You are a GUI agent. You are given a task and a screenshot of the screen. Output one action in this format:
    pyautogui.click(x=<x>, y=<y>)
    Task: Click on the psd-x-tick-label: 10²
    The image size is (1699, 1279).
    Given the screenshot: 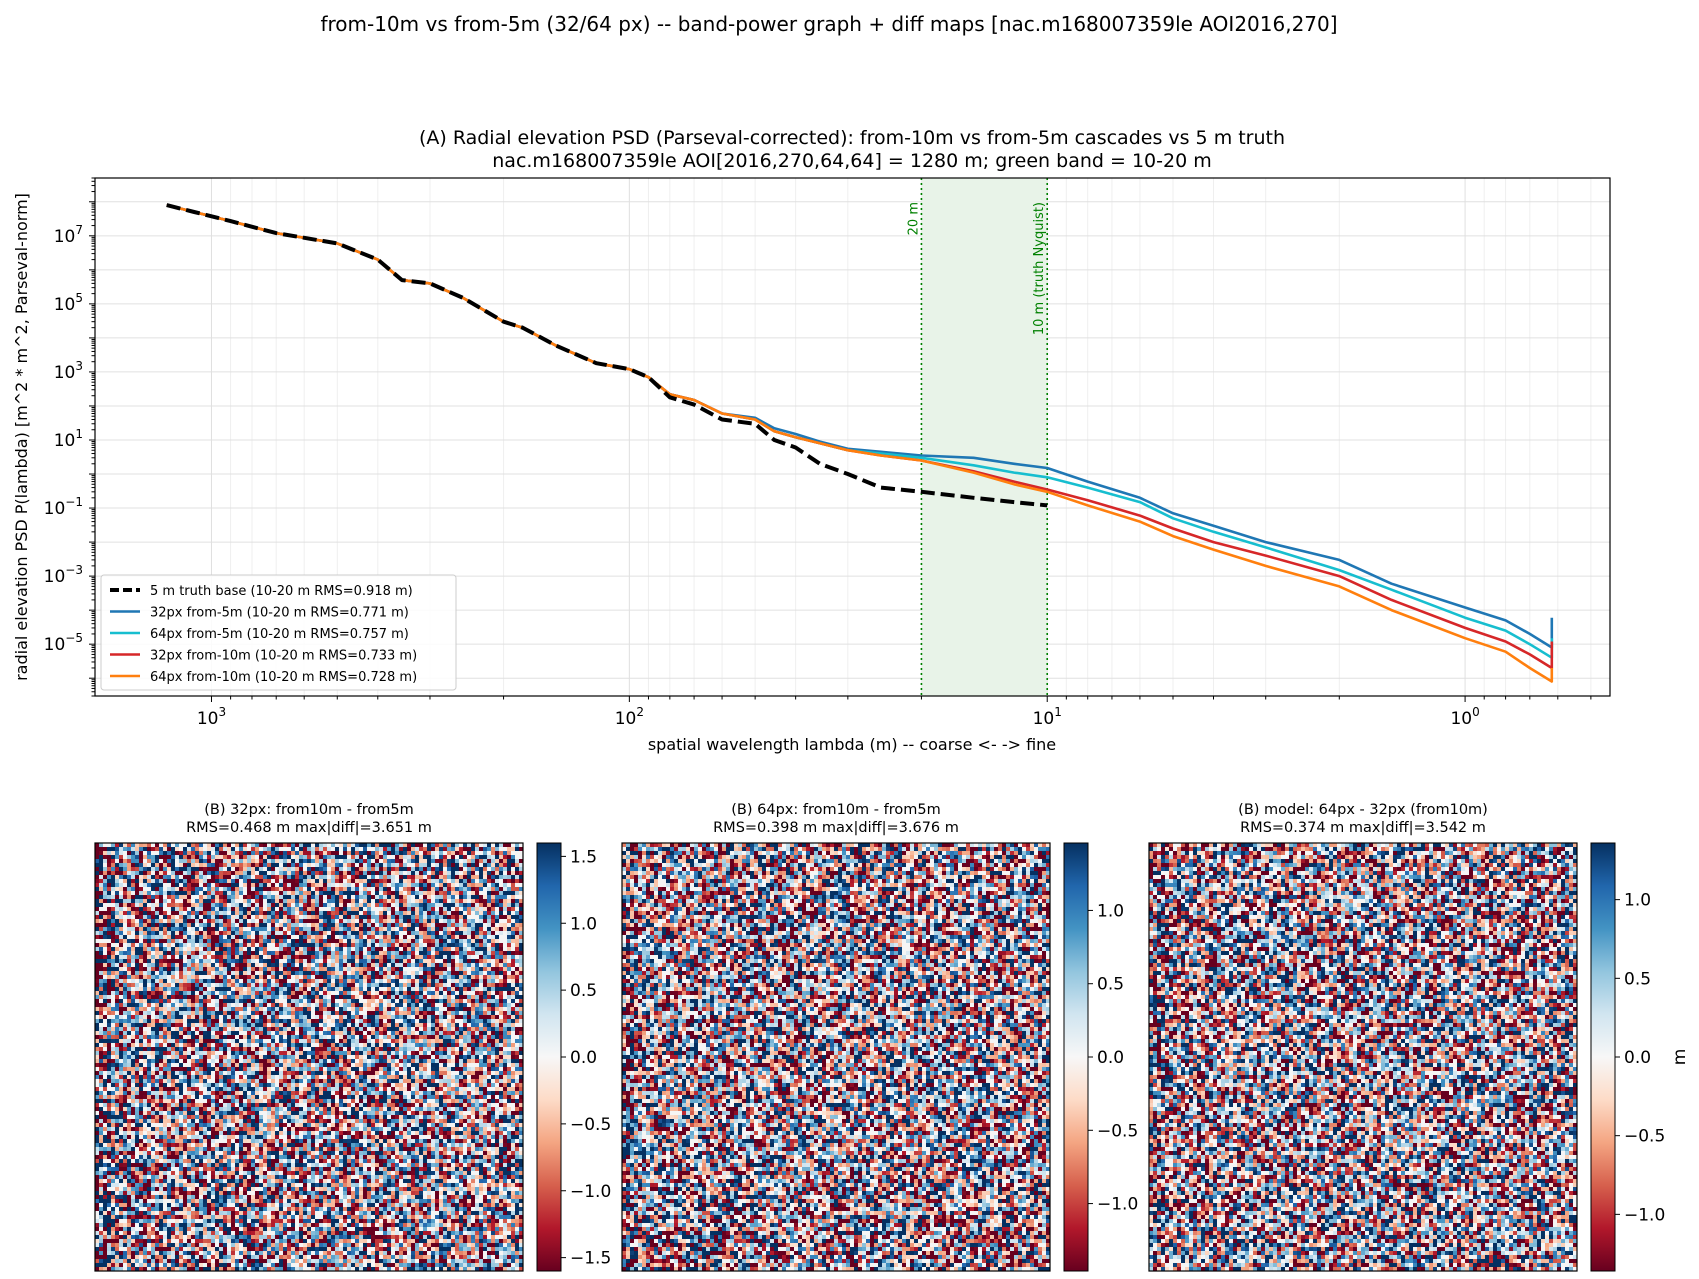 What is the action you would take?
    pyautogui.click(x=629, y=717)
    